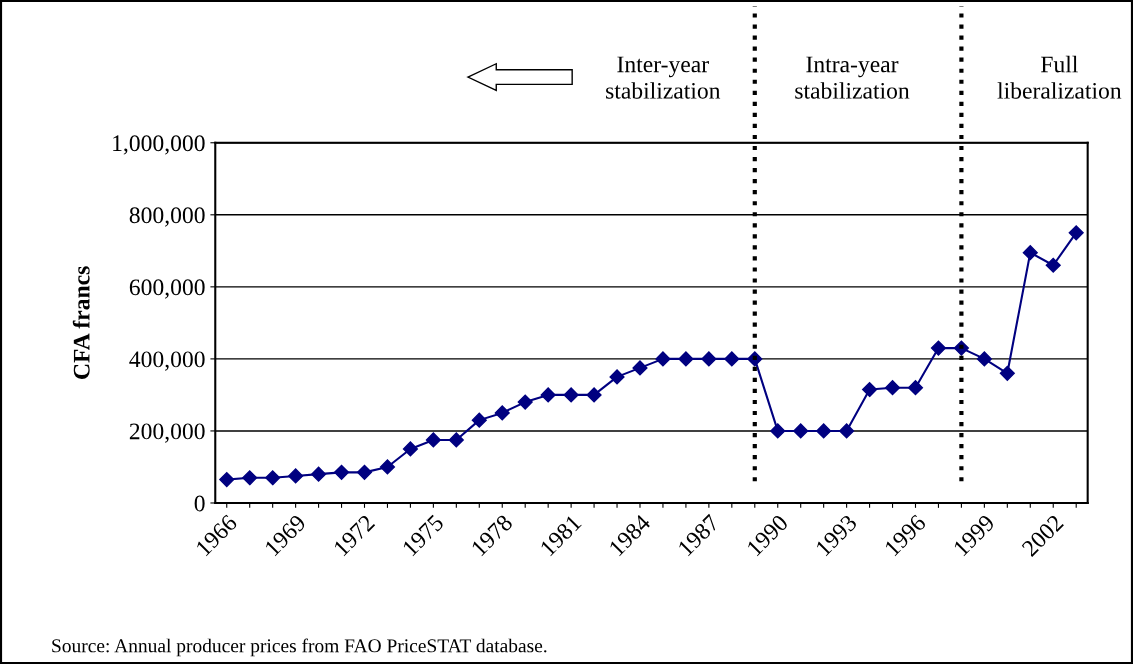 The width and height of the screenshot is (1133, 664). I want to click on y-tick-label: 1,000,000, so click(159, 145).